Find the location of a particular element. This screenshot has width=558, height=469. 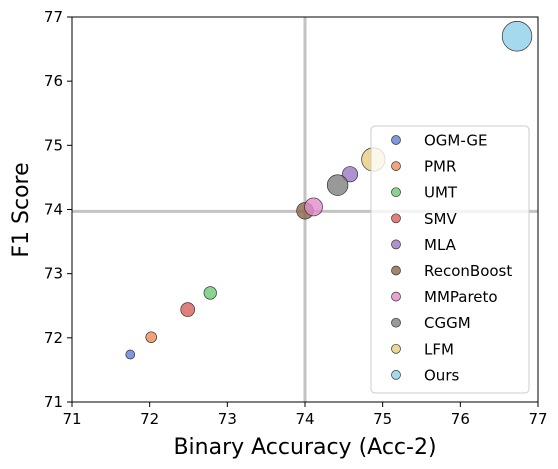

x-tick-label: 74 is located at coordinates (304, 419).